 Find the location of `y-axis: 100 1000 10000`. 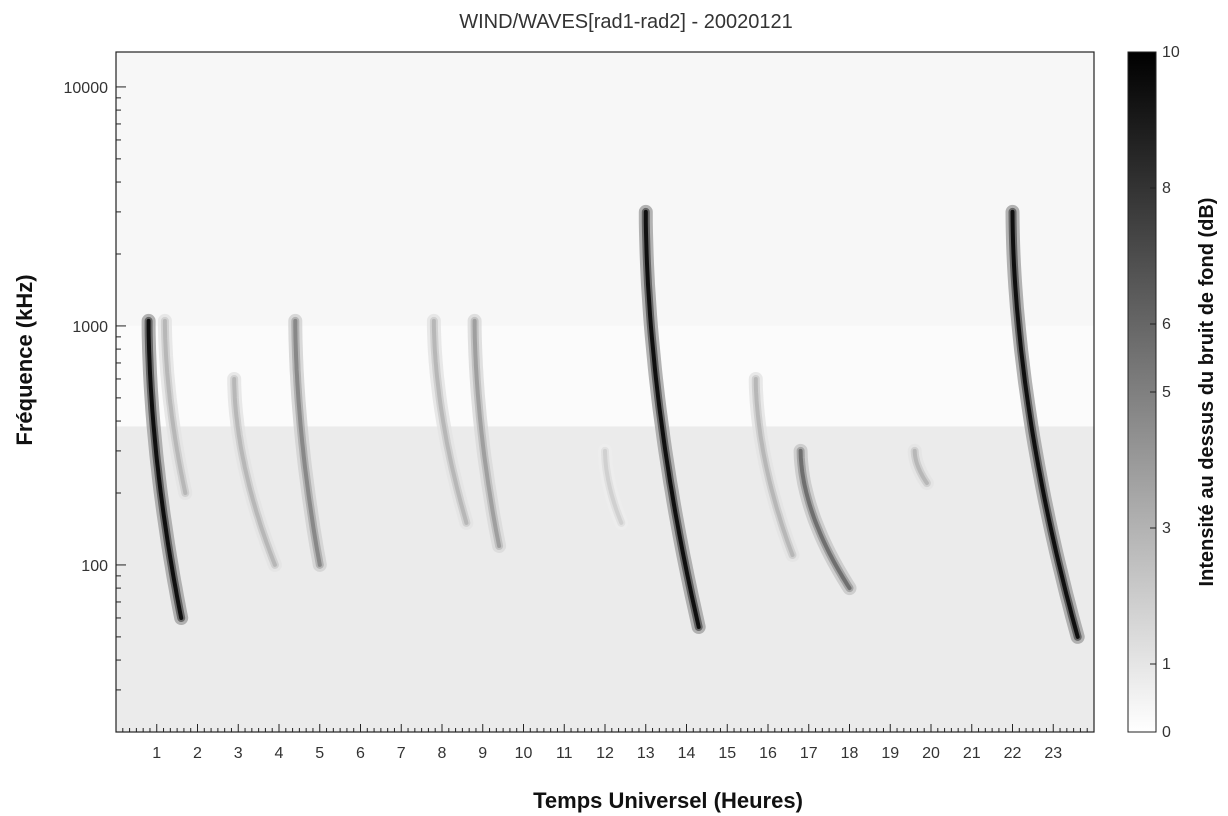

y-axis: 100 1000 10000 is located at coordinates (95, 406).